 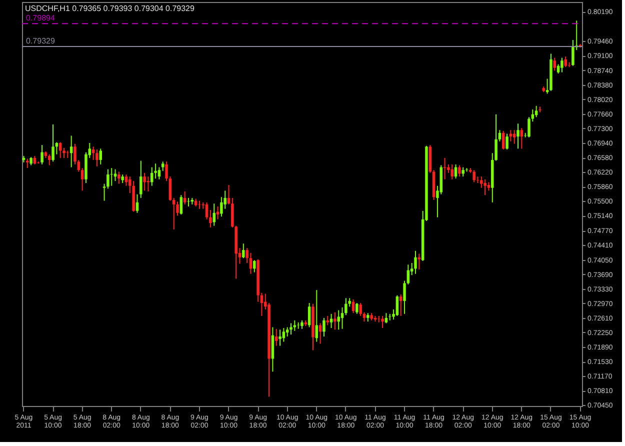 I want to click on ref-line-label: 0.79329, so click(x=41, y=41).